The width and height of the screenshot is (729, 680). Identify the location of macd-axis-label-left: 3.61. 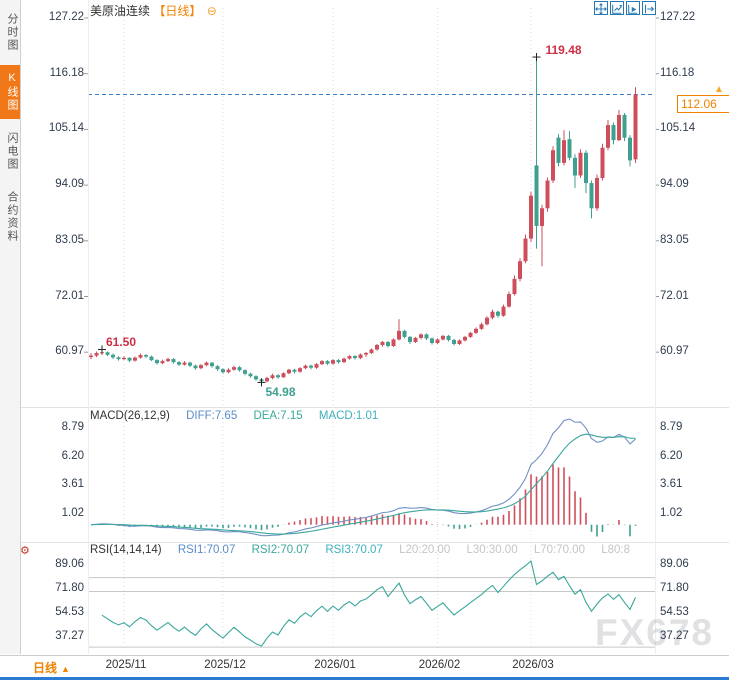
(72, 484).